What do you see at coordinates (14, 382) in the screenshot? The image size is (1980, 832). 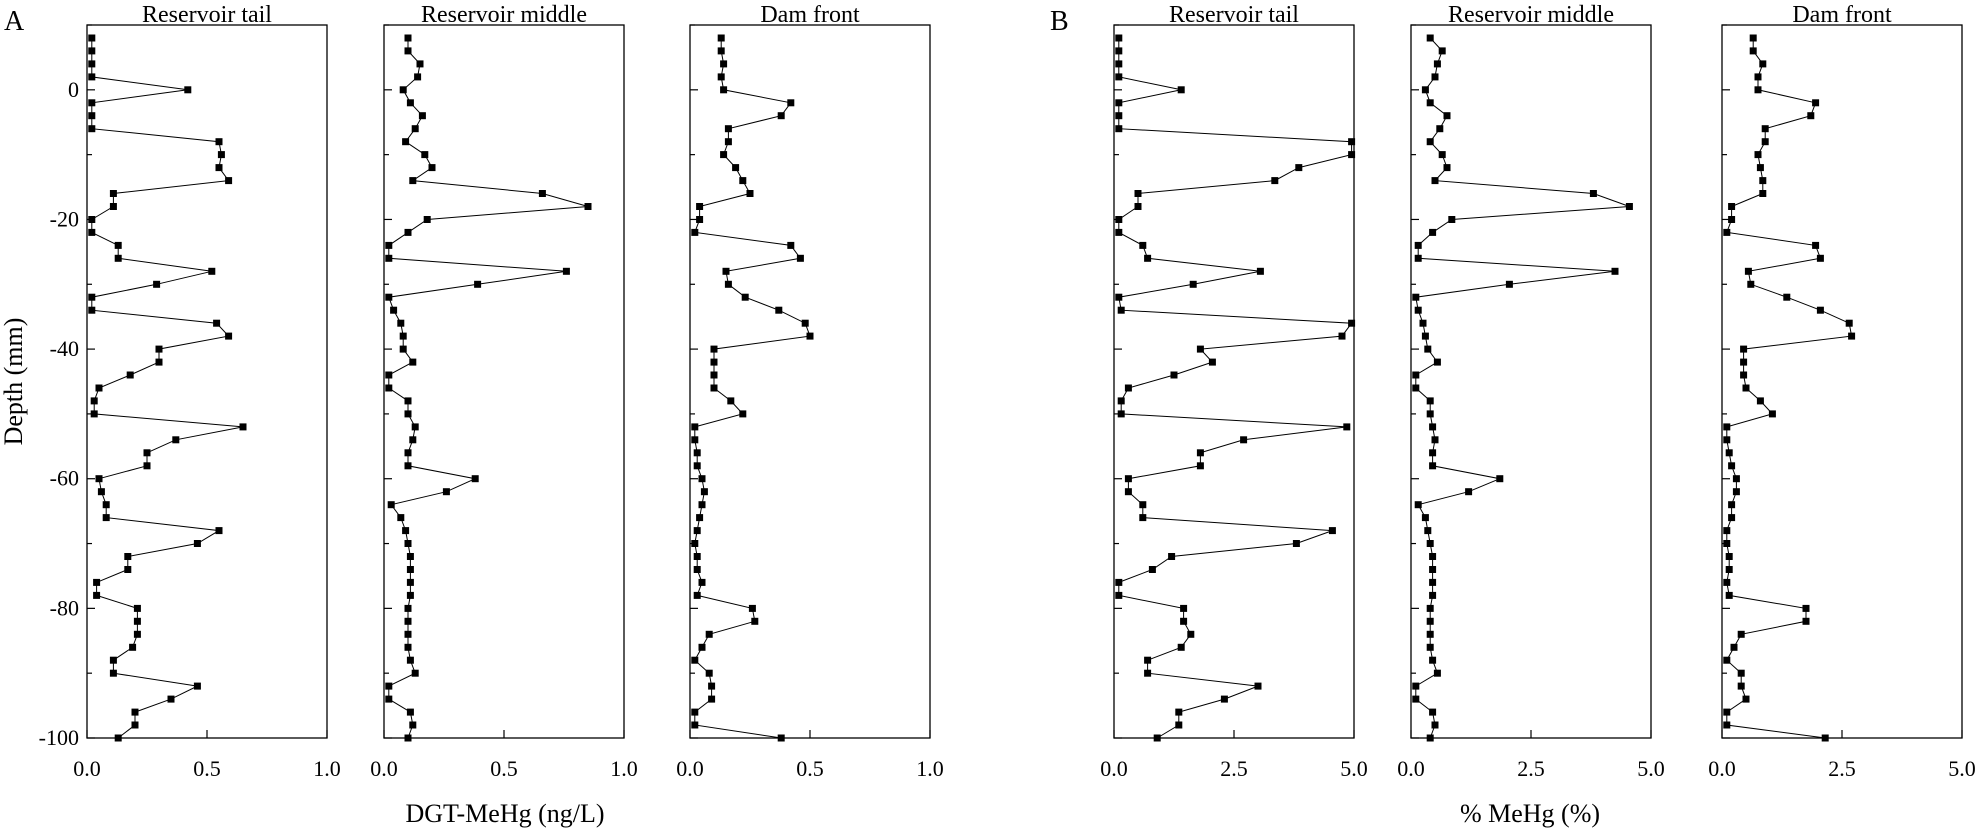 I see `y-axis-label: Depth (mm)` at bounding box center [14, 382].